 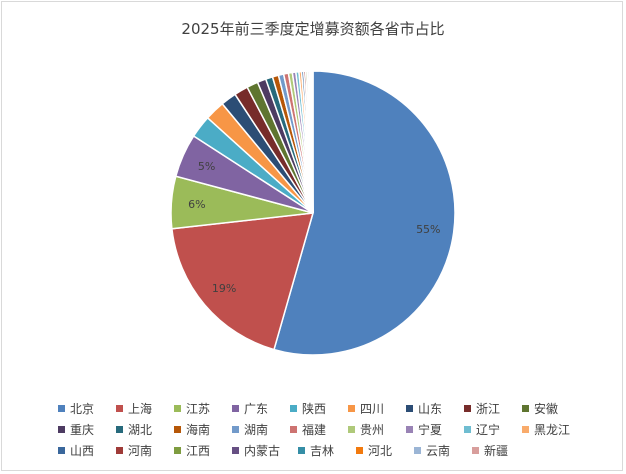 I want to click on legend-row: 重庆 湖北 海南 湖南 福建 贵州 宁夏 辽宁 黑龙江, so click(x=328, y=429).